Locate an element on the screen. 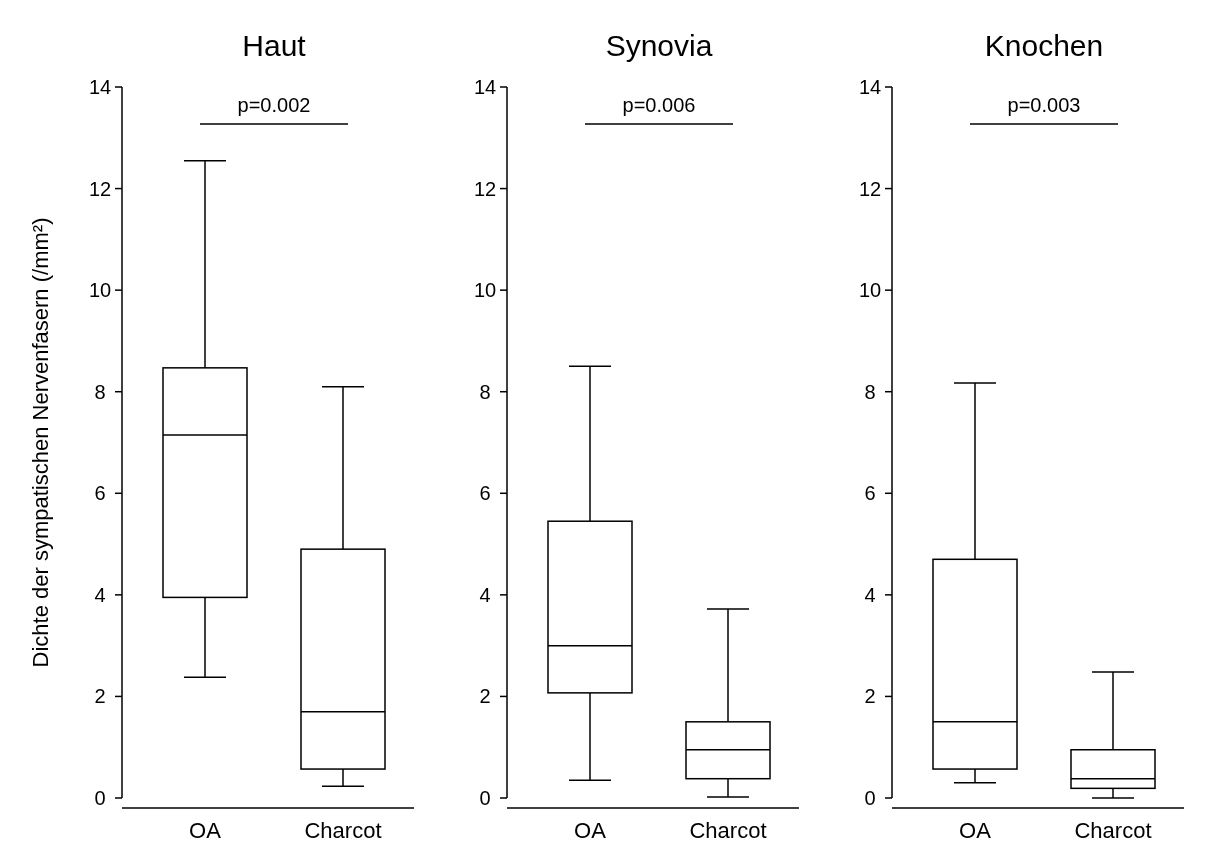 Image resolution: width=1210 pixels, height=847 pixels. y-axis-title: Dichte der sympatischen Nervenfasern (/mm²) is located at coordinates (40, 442).